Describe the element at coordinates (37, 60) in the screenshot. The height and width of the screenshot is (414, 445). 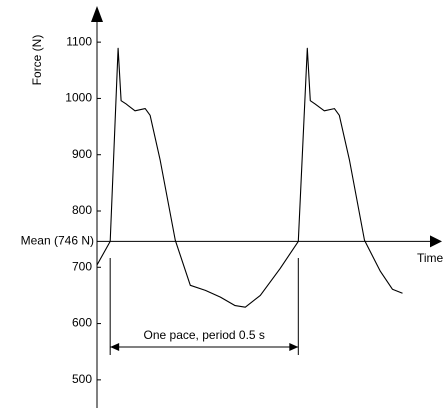
I see `y-axis-label: Force (N)` at that location.